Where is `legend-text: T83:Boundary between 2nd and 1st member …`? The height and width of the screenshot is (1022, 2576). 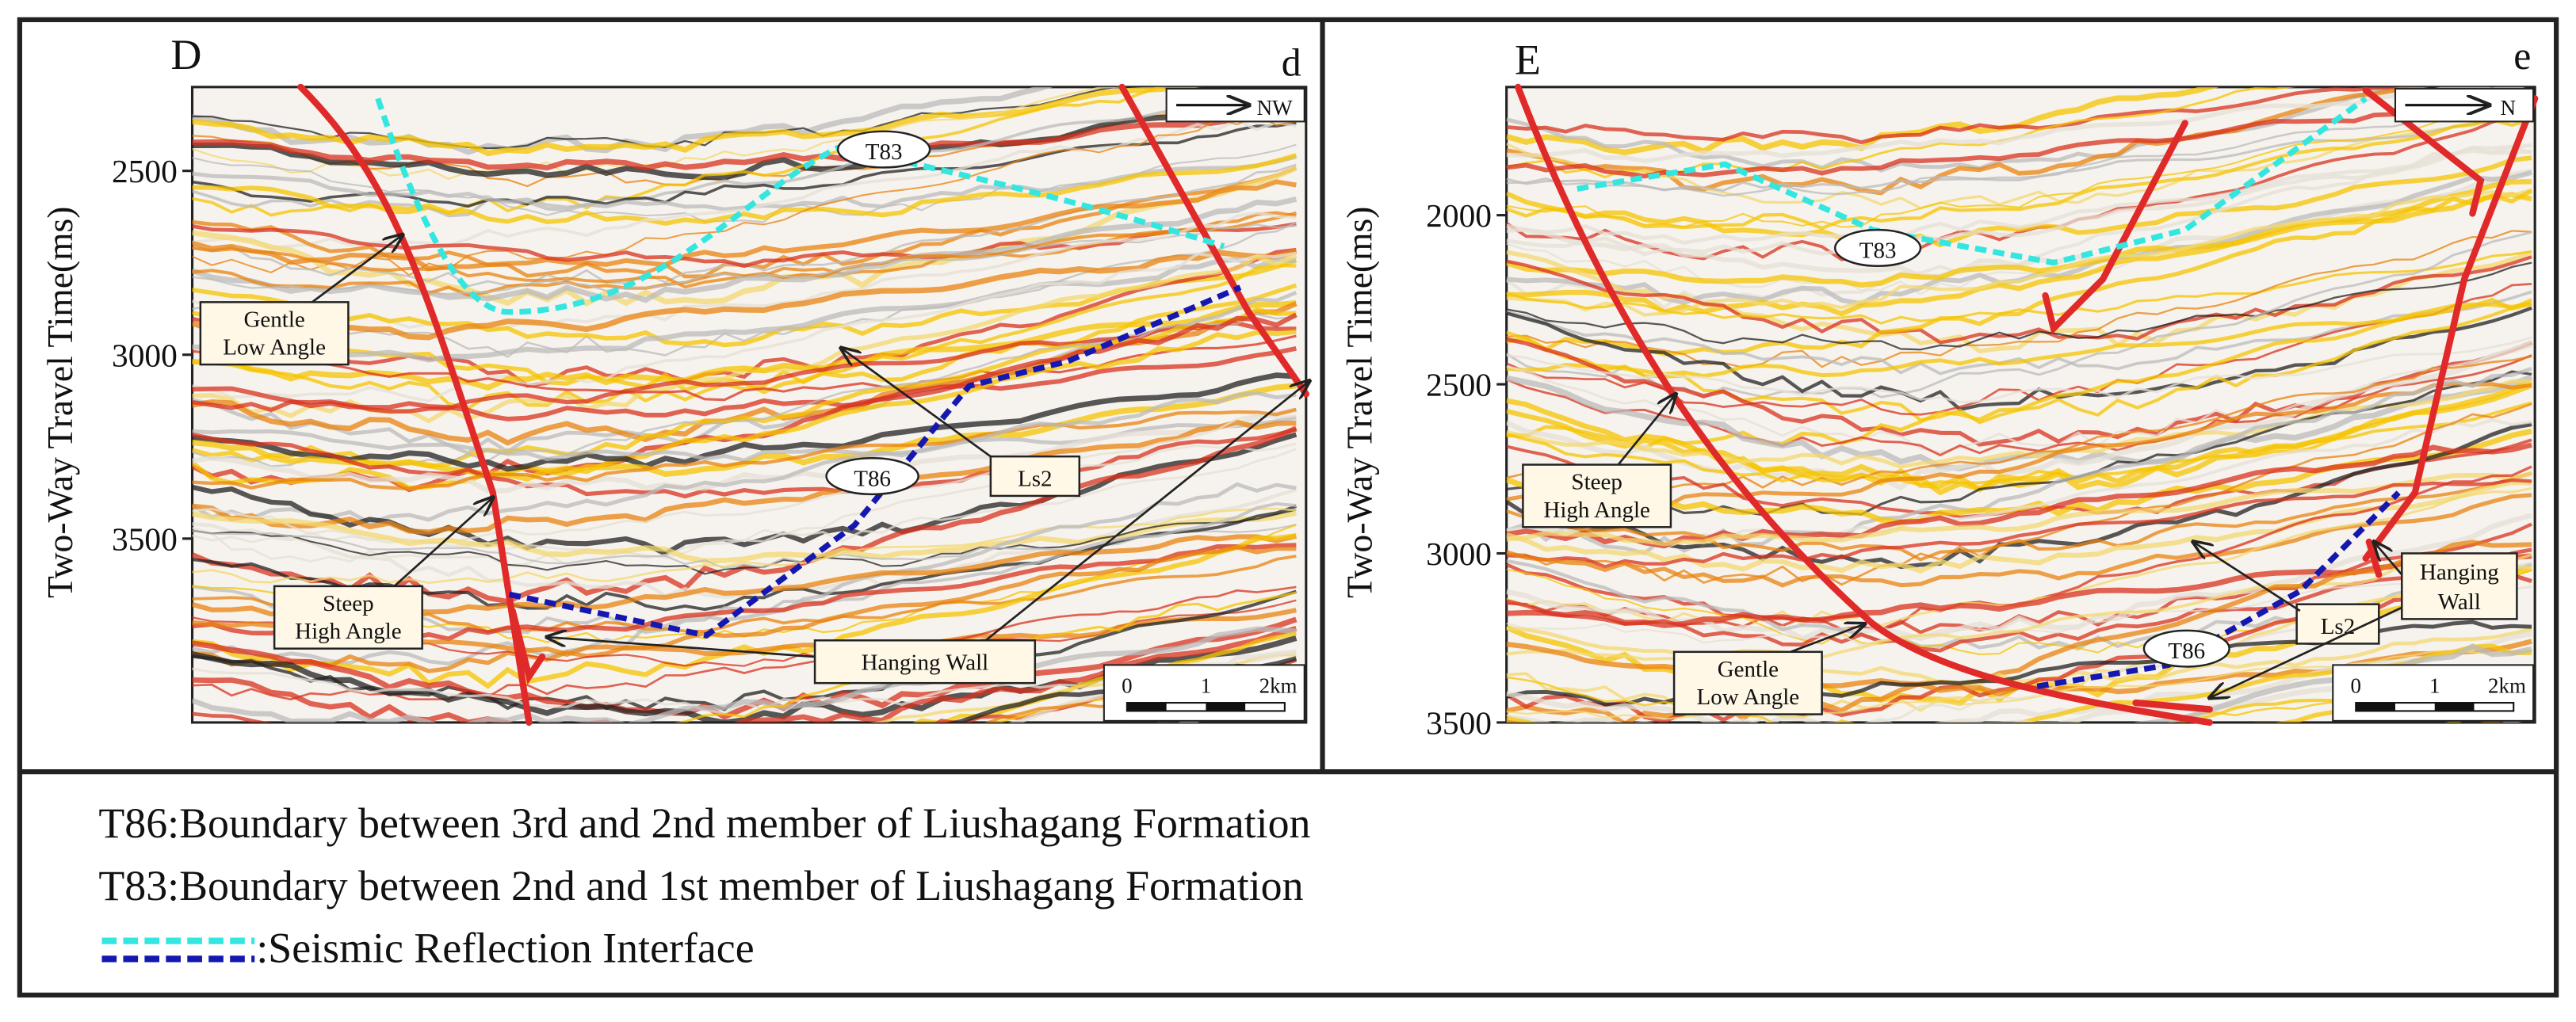
legend-text: T83:Boundary between 2nd and 1st member … is located at coordinates (700, 886).